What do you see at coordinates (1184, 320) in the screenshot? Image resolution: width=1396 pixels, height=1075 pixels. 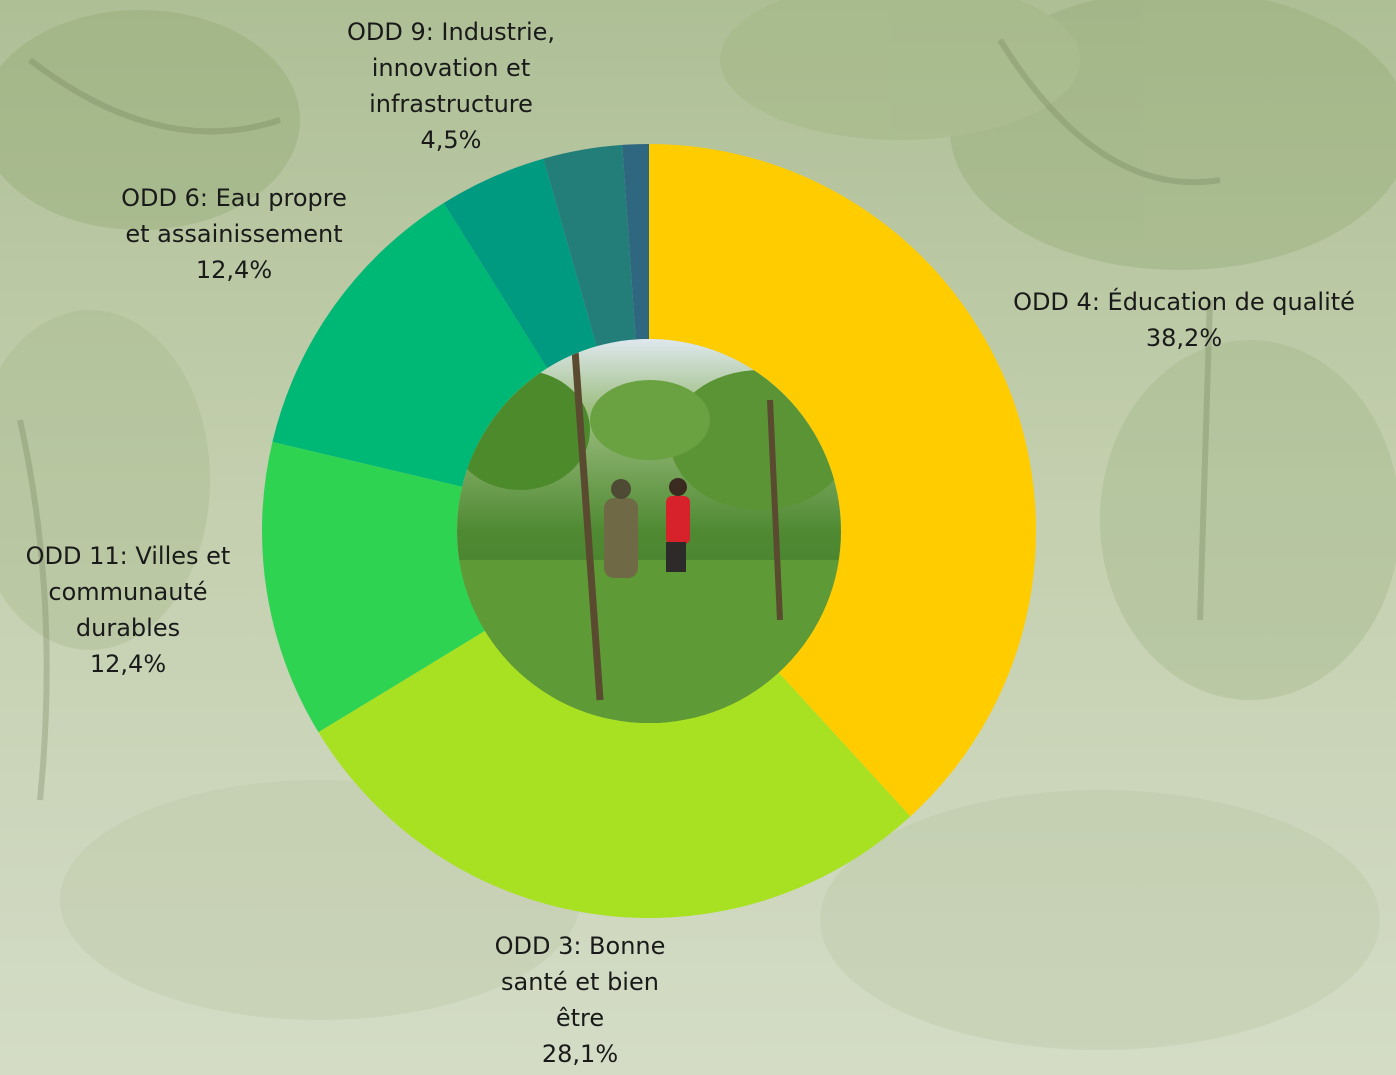 I see `slice-label-odd4: ODD 4: Éducation de qualité 38,2%` at bounding box center [1184, 320].